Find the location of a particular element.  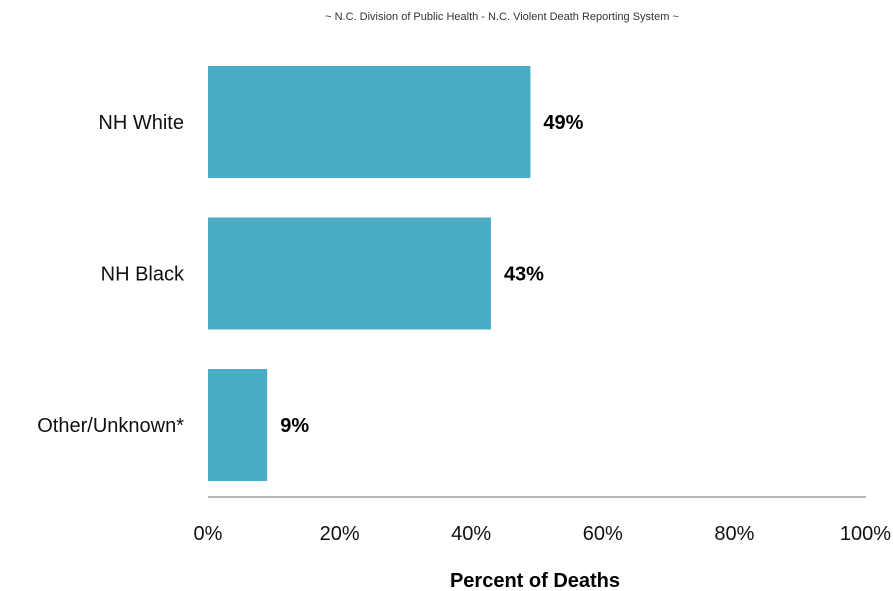

x-tick-label: 80% is located at coordinates (734, 534).